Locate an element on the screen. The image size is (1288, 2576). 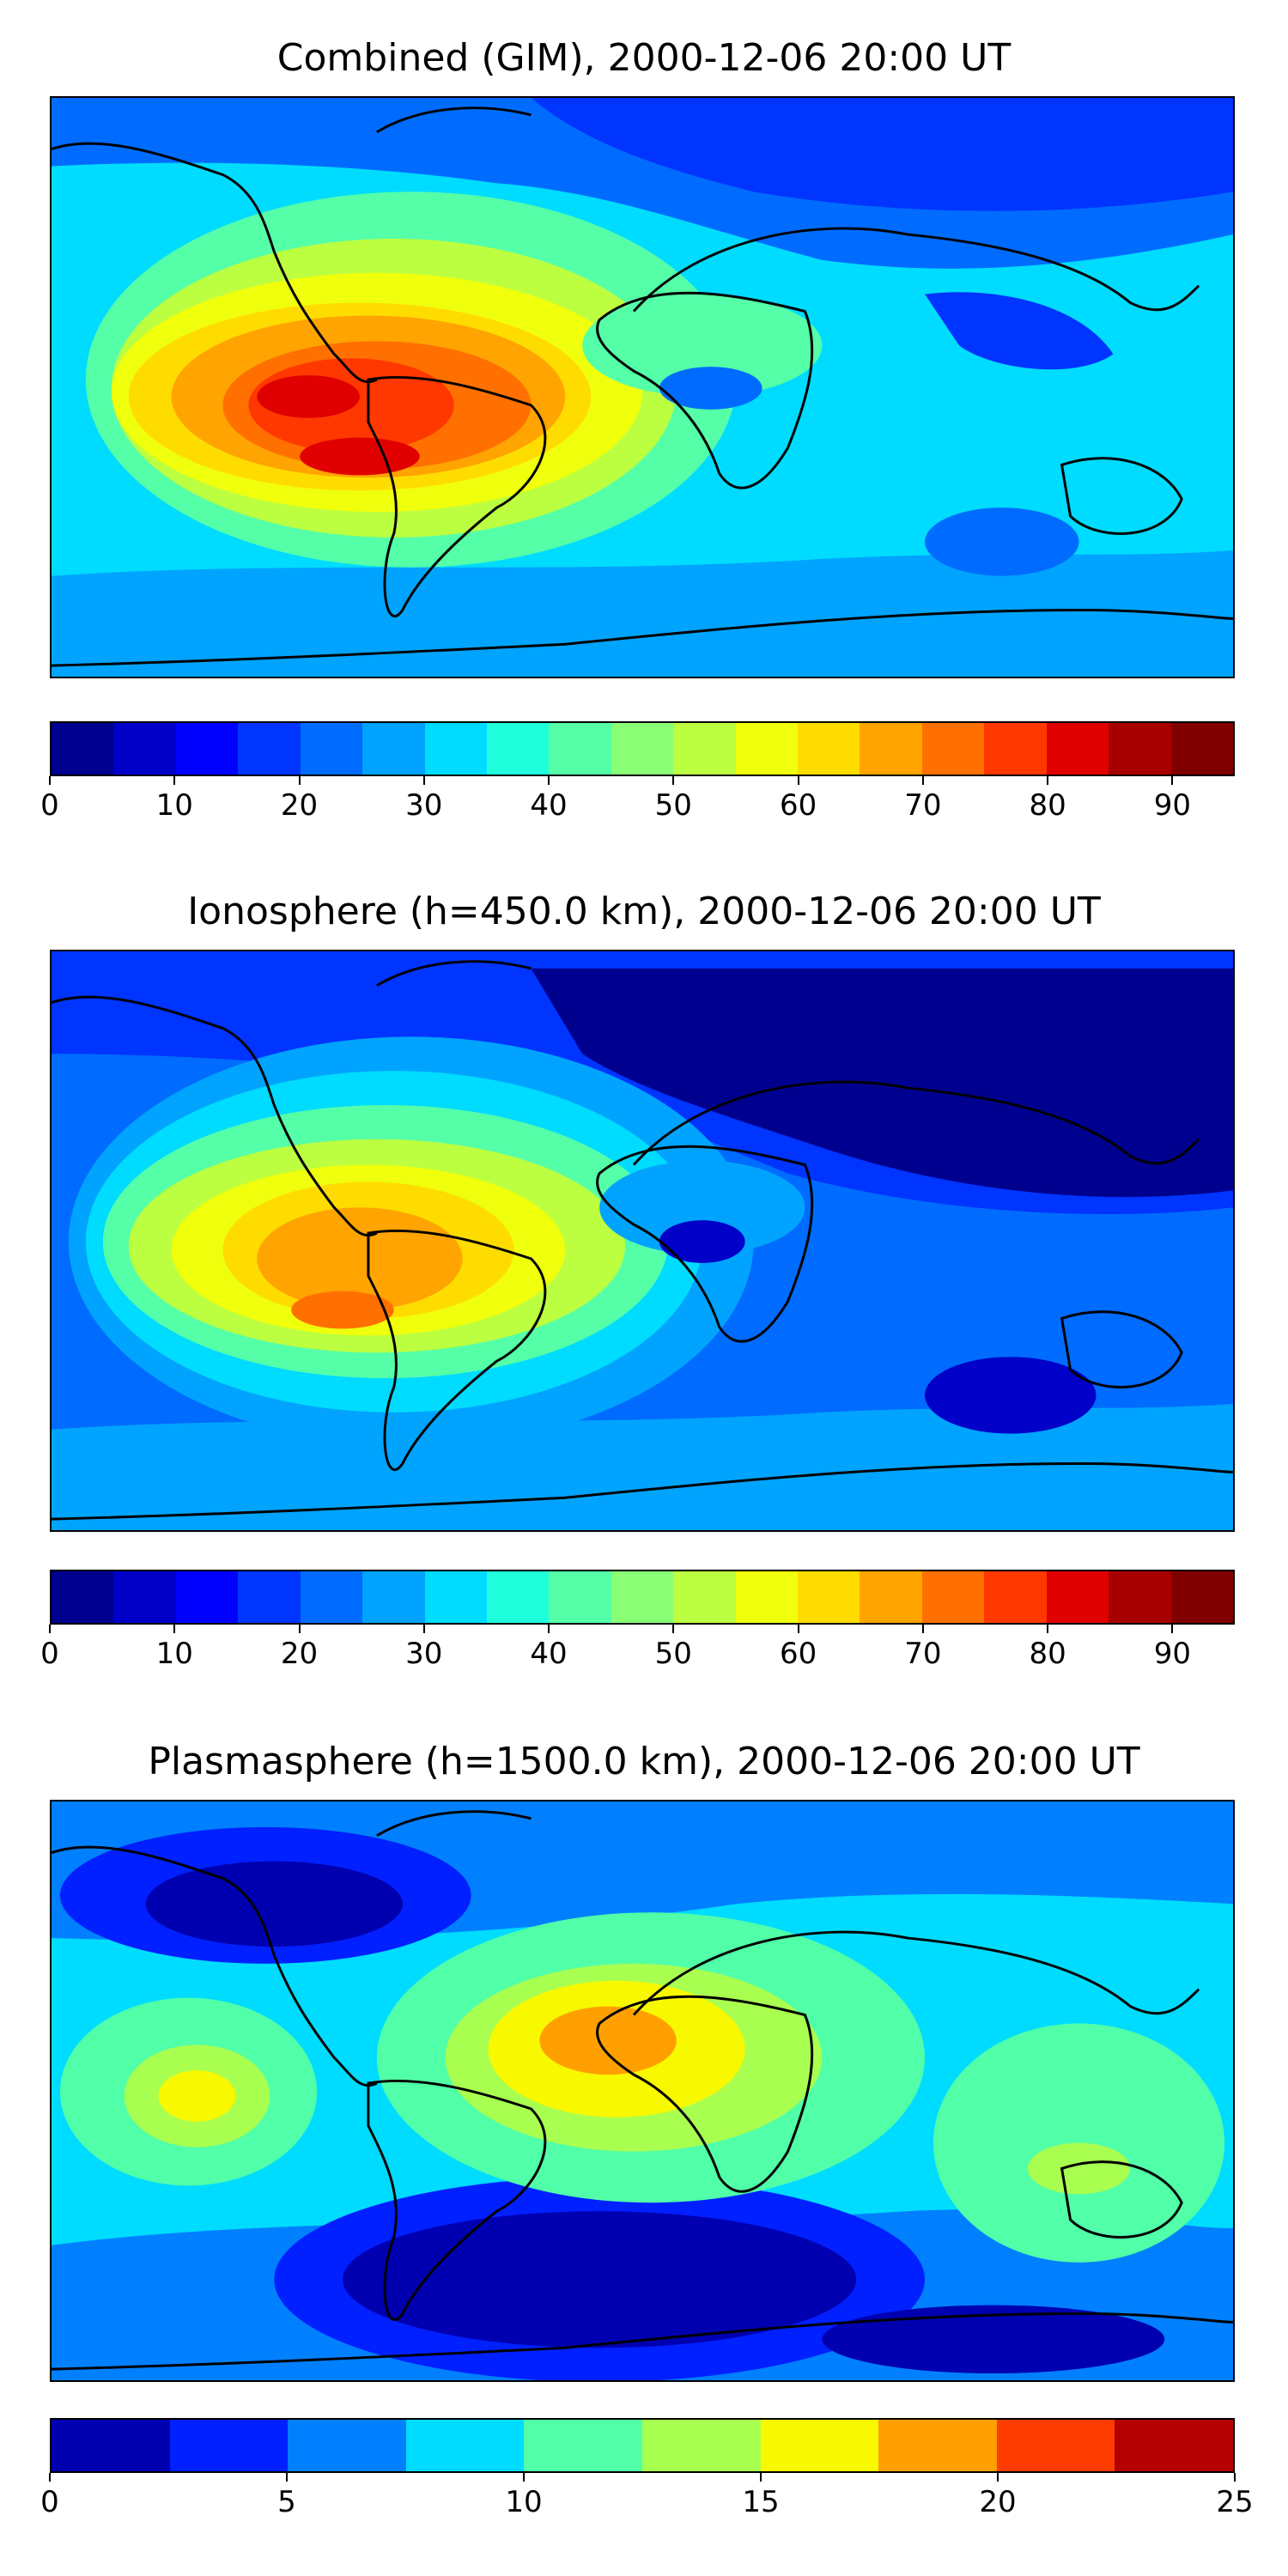
colorbar-ticks-plasmasphere: 0 5 10 15 20 25 is located at coordinates (647, 2499).